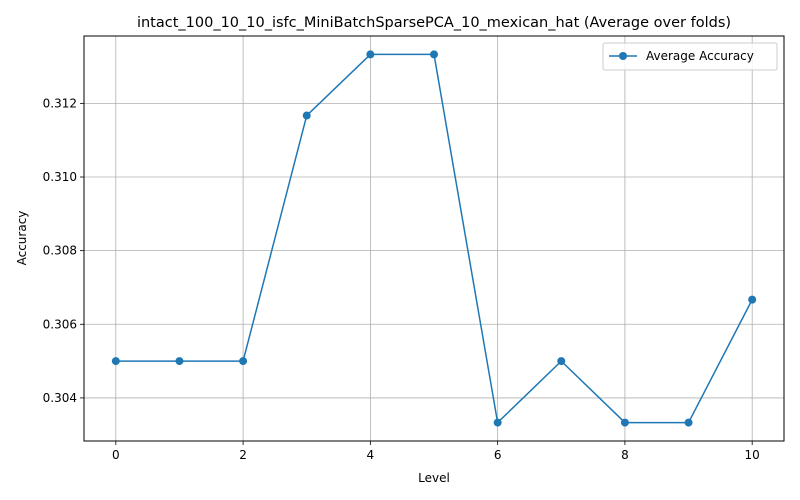 The height and width of the screenshot is (500, 800). What do you see at coordinates (752, 455) in the screenshot?
I see `x-tick-label: 10` at bounding box center [752, 455].